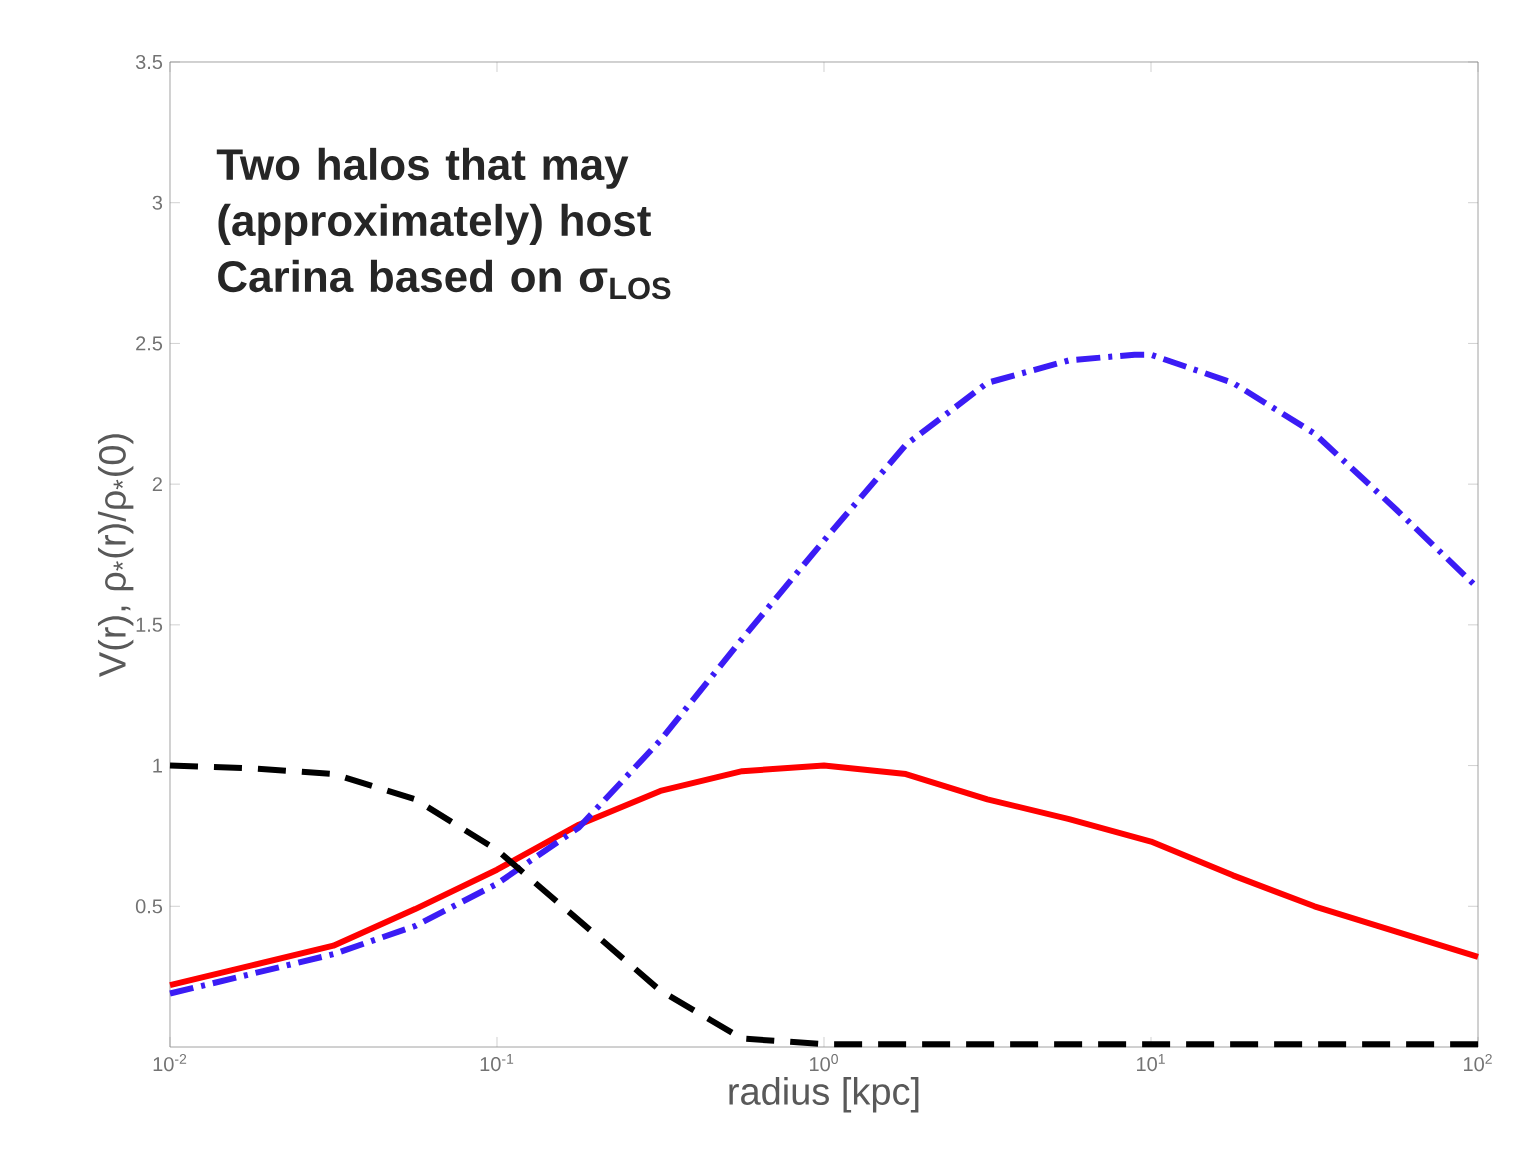 This screenshot has width=1532, height=1152. What do you see at coordinates (115, 555) in the screenshot?
I see `y-axis-title: V(r), ρ$_{*}$(r)/ρ$_{*}$(0)` at bounding box center [115, 555].